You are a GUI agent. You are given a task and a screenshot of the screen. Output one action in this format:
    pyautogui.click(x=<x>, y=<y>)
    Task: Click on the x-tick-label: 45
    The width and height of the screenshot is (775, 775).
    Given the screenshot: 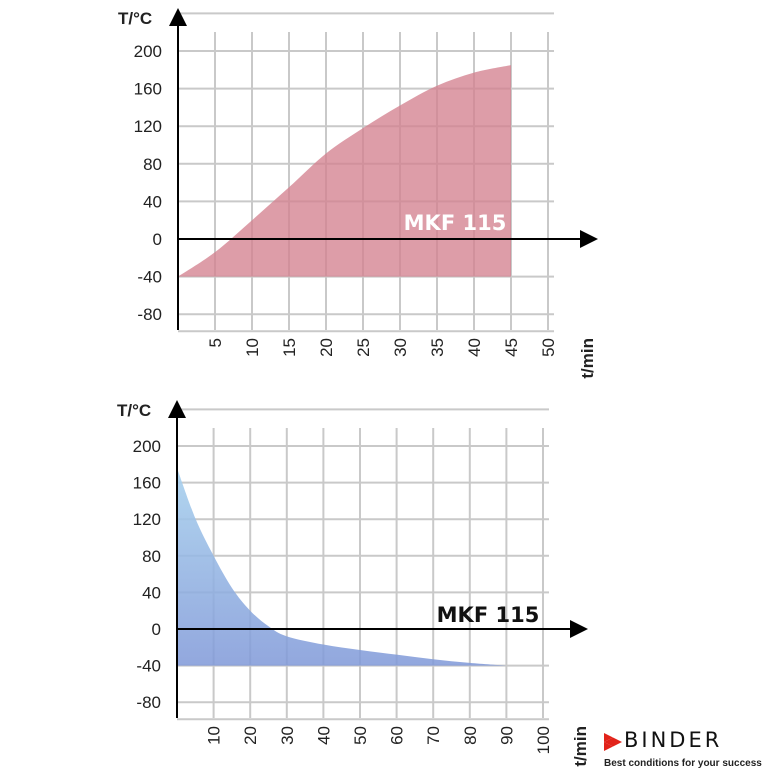 What is the action you would take?
    pyautogui.click(x=511, y=347)
    